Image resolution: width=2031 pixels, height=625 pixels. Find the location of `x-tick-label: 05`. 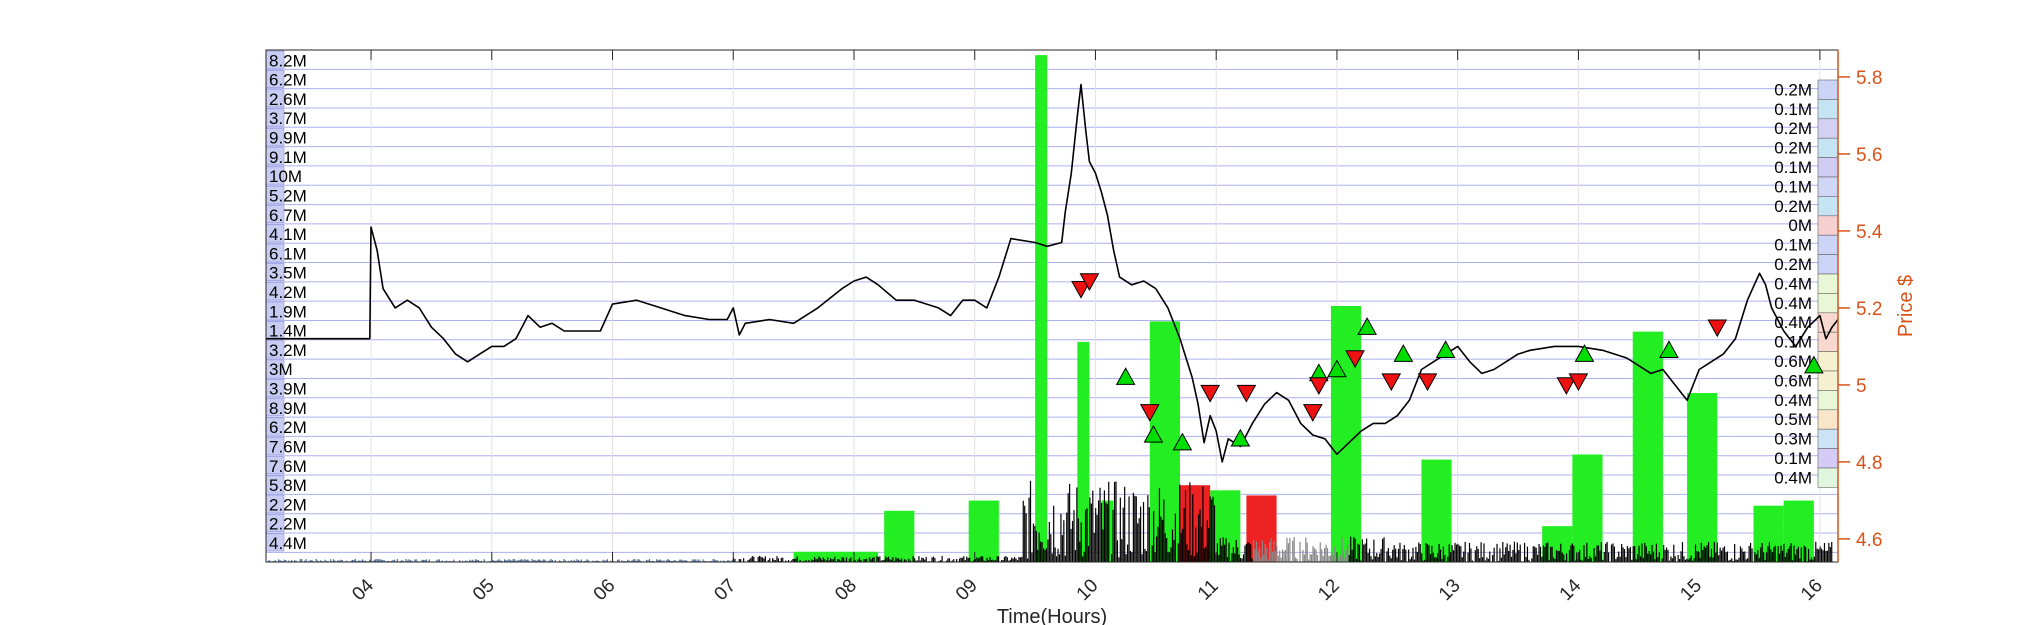

x-tick-label: 05 is located at coordinates (484, 590).